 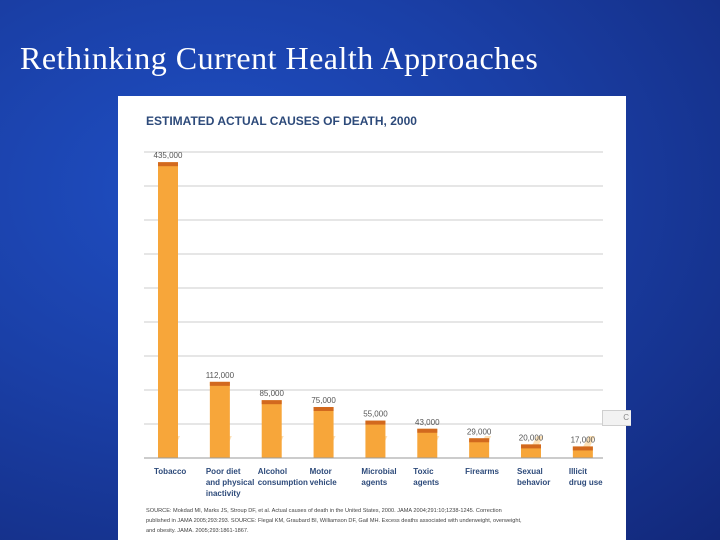 I want to click on category-label: vehicle, so click(x=324, y=482).